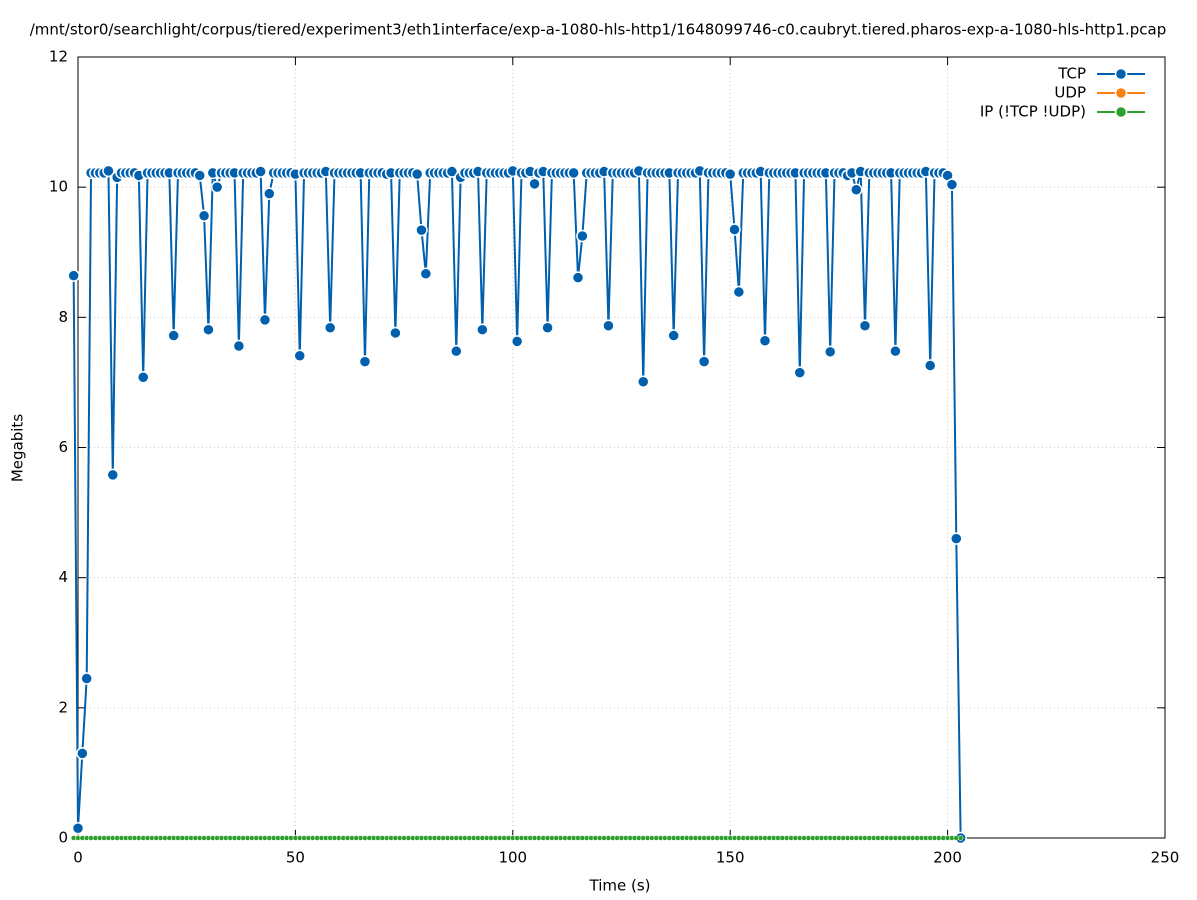 This screenshot has height=900, width=1197. I want to click on series, so click(517, 838).